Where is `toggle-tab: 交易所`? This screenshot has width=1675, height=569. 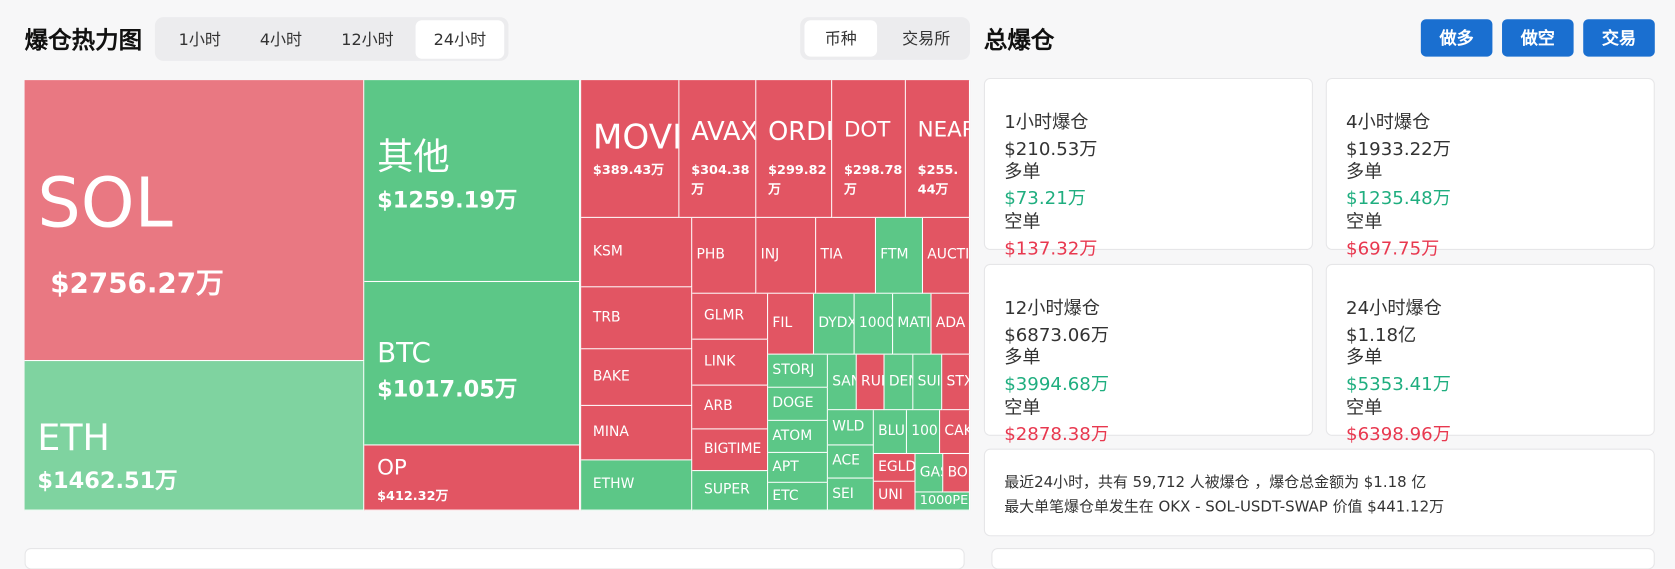 toggle-tab: 交易所 is located at coordinates (926, 38).